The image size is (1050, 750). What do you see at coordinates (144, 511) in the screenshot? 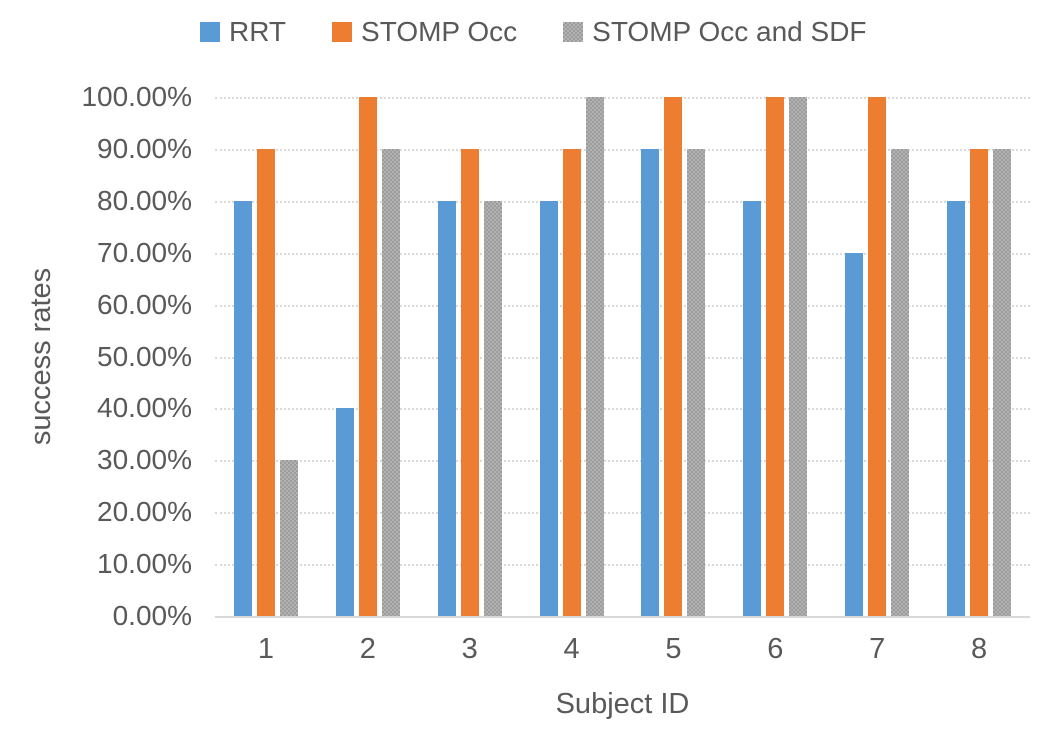
I see `y-tick-label-20.00%: 20.00%` at bounding box center [144, 511].